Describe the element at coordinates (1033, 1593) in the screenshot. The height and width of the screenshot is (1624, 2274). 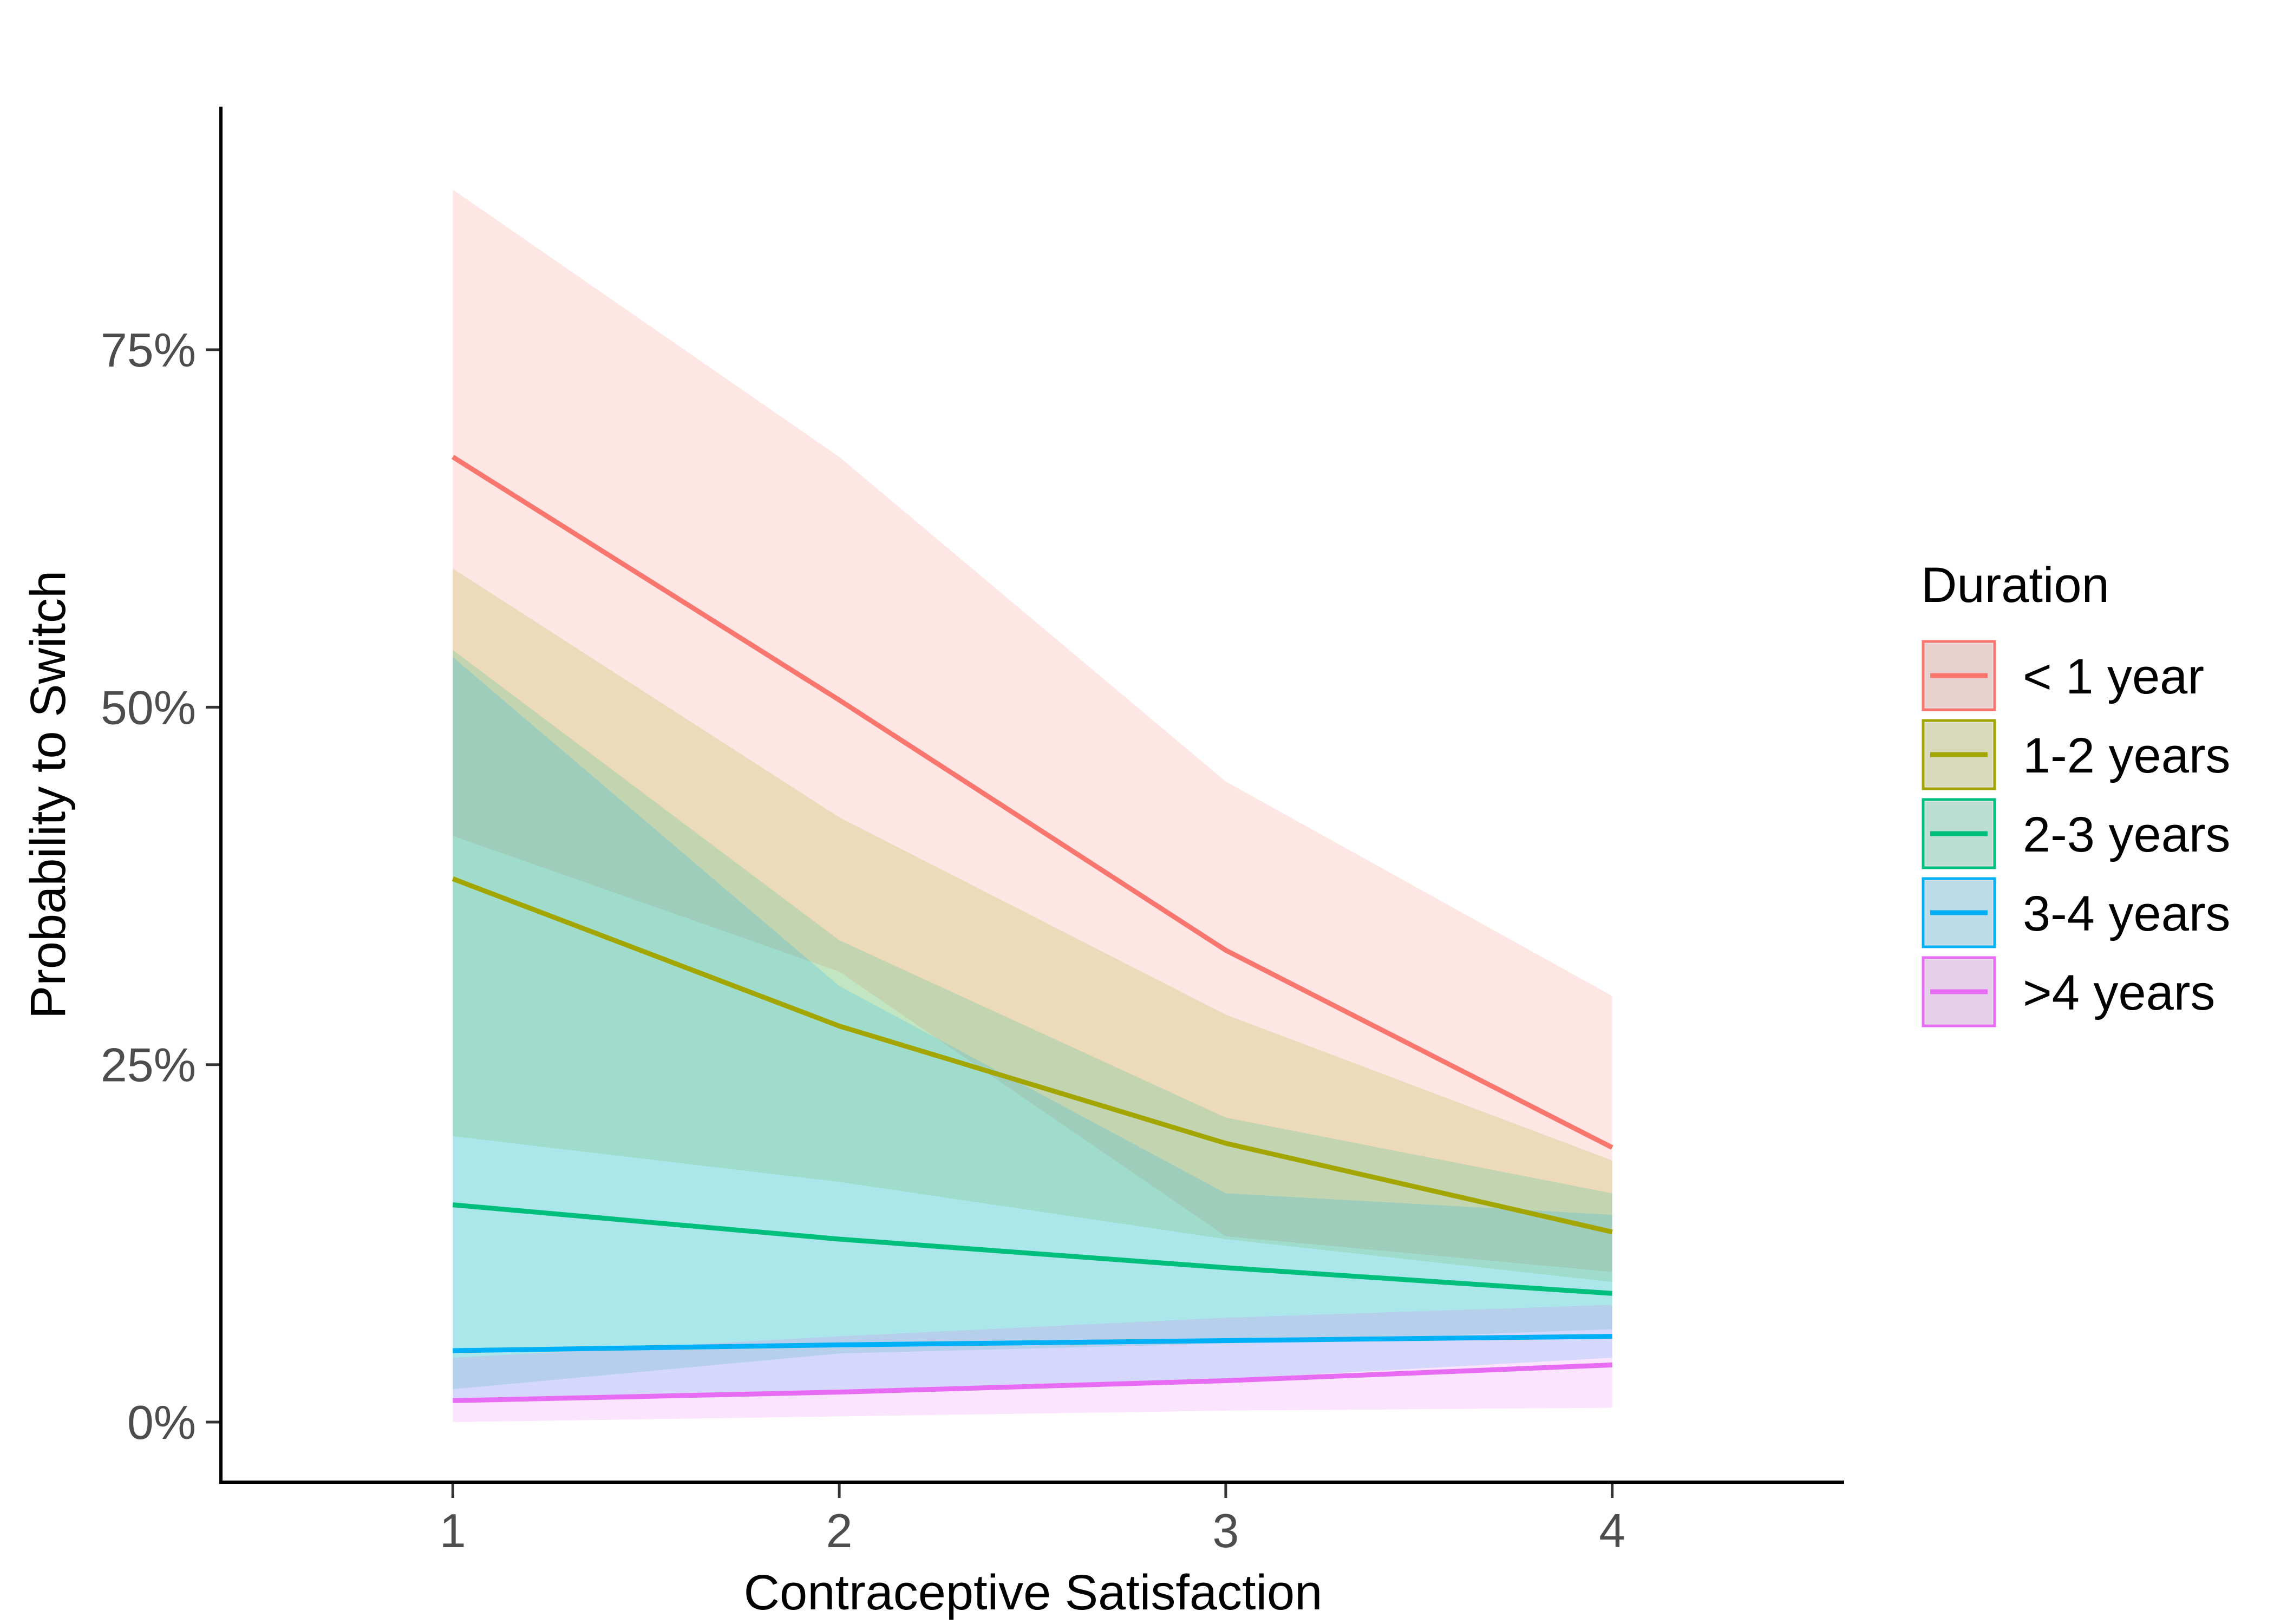
I see `x-axis-title: Contraceptive Satisfaction` at that location.